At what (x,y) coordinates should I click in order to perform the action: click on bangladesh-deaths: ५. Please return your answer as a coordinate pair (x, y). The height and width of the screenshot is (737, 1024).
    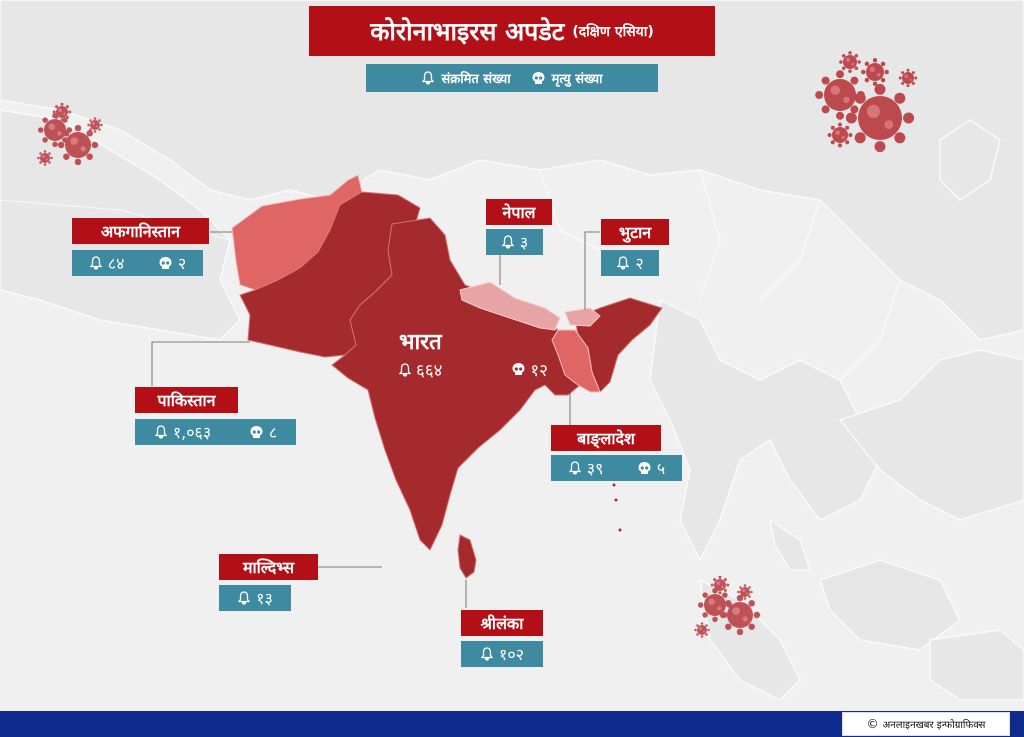
    Looking at the image, I should click on (661, 468).